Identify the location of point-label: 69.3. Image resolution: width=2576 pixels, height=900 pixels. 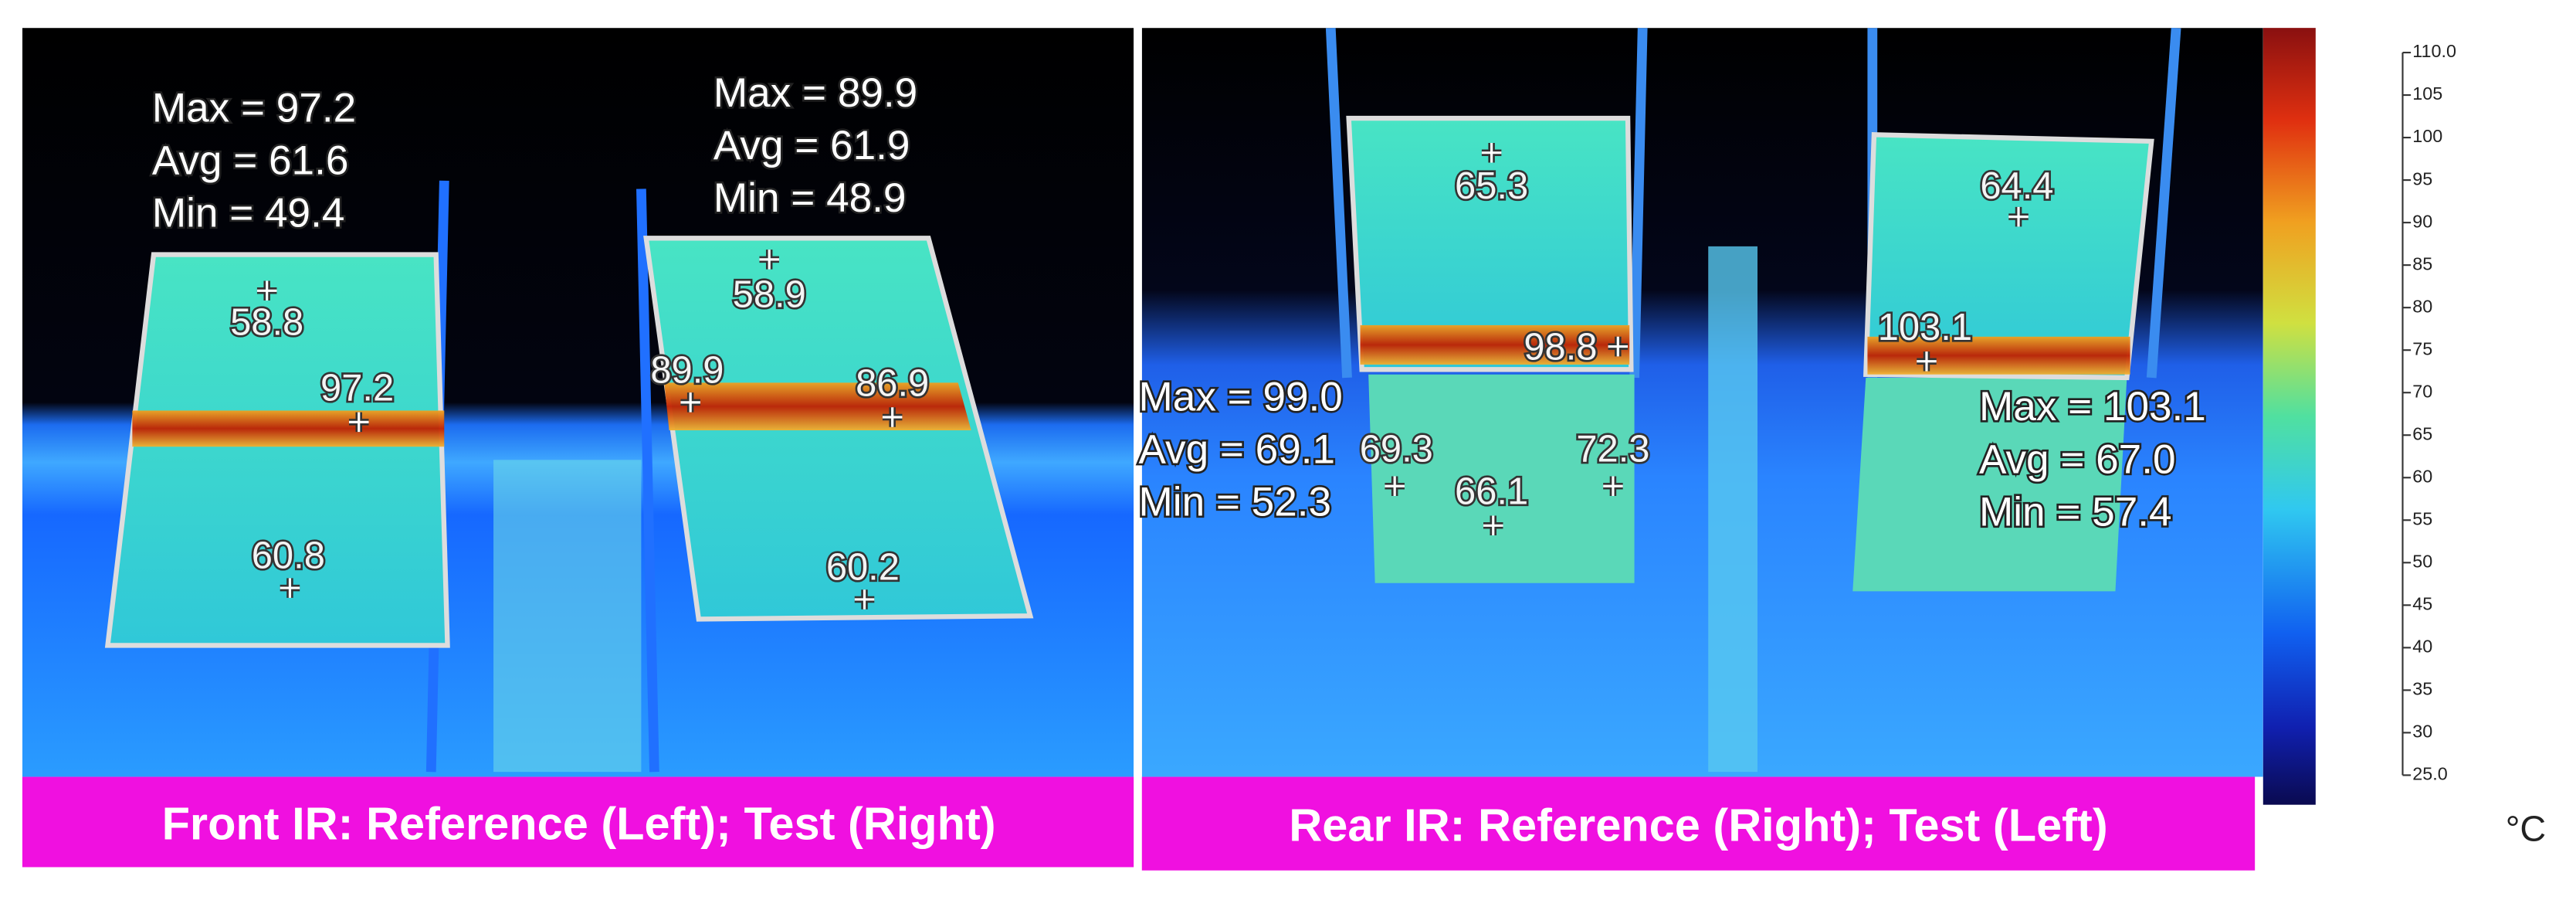
(1396, 449).